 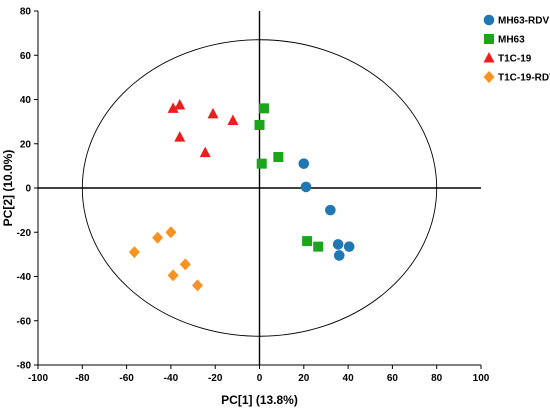 I want to click on legend: MH63-RDV MH63 T1C-19 T1C-19-RDV, so click(x=516, y=49).